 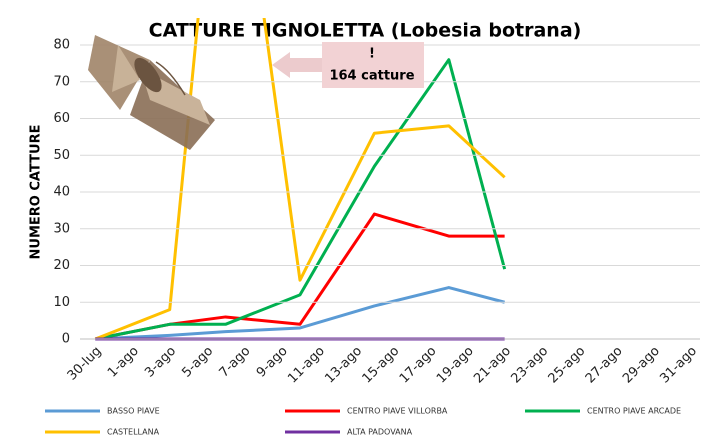 What do you see at coordinates (372, 54) in the screenshot?
I see `annotation-mark: !` at bounding box center [372, 54].